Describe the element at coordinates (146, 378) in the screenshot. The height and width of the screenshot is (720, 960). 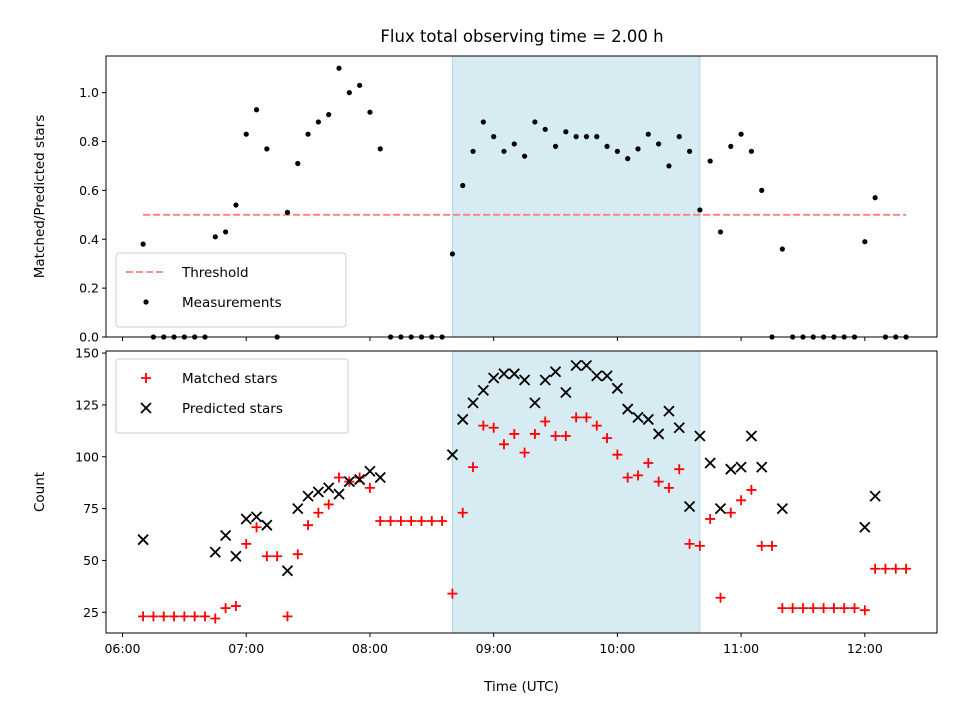
I see `legend-matched-swatch` at that location.